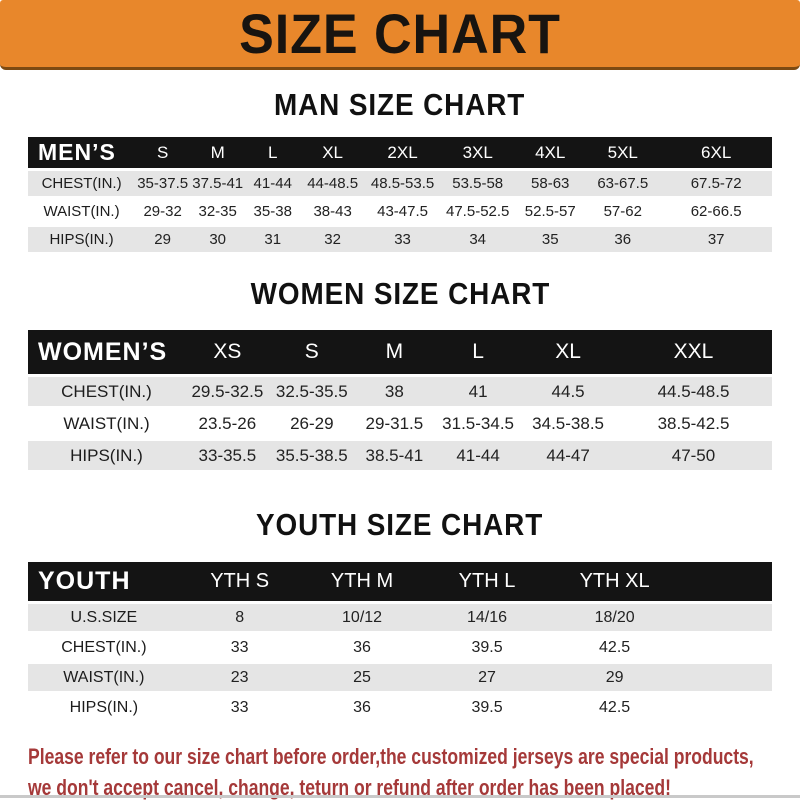 The image size is (800, 800). I want to click on size-value-cell: 32-35, so click(218, 211).